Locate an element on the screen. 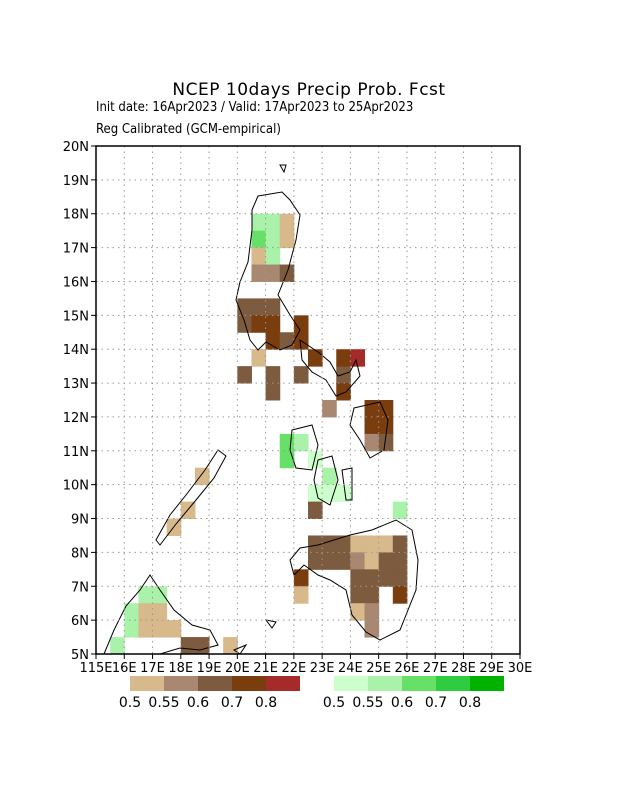 The height and width of the screenshot is (804, 618). lon-label: 17E is located at coordinates (152, 668).